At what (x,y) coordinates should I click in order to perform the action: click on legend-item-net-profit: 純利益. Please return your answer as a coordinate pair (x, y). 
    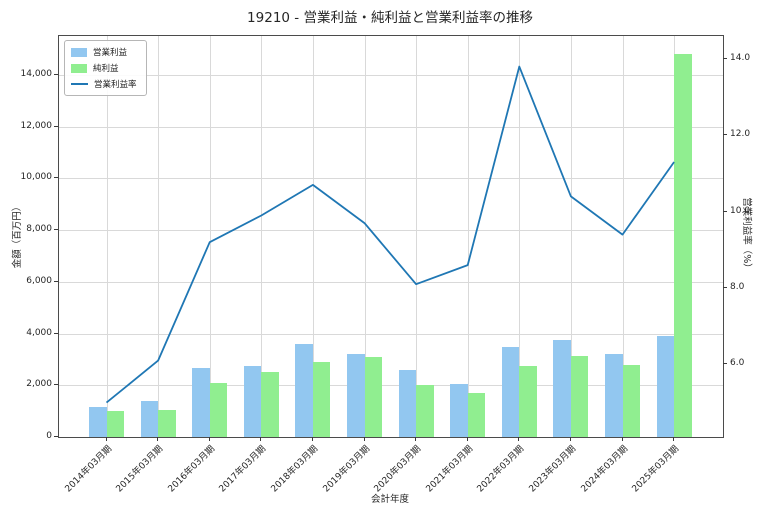
    Looking at the image, I should click on (104, 68).